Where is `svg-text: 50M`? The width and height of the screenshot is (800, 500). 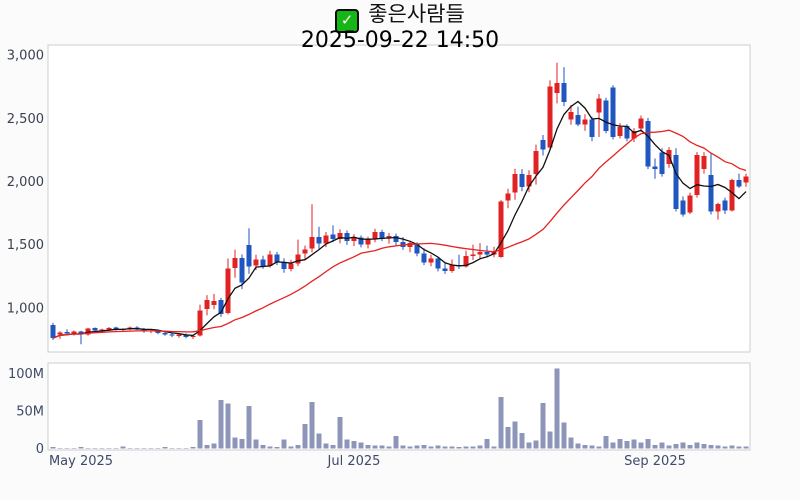
svg-text: 50M is located at coordinates (30, 412).